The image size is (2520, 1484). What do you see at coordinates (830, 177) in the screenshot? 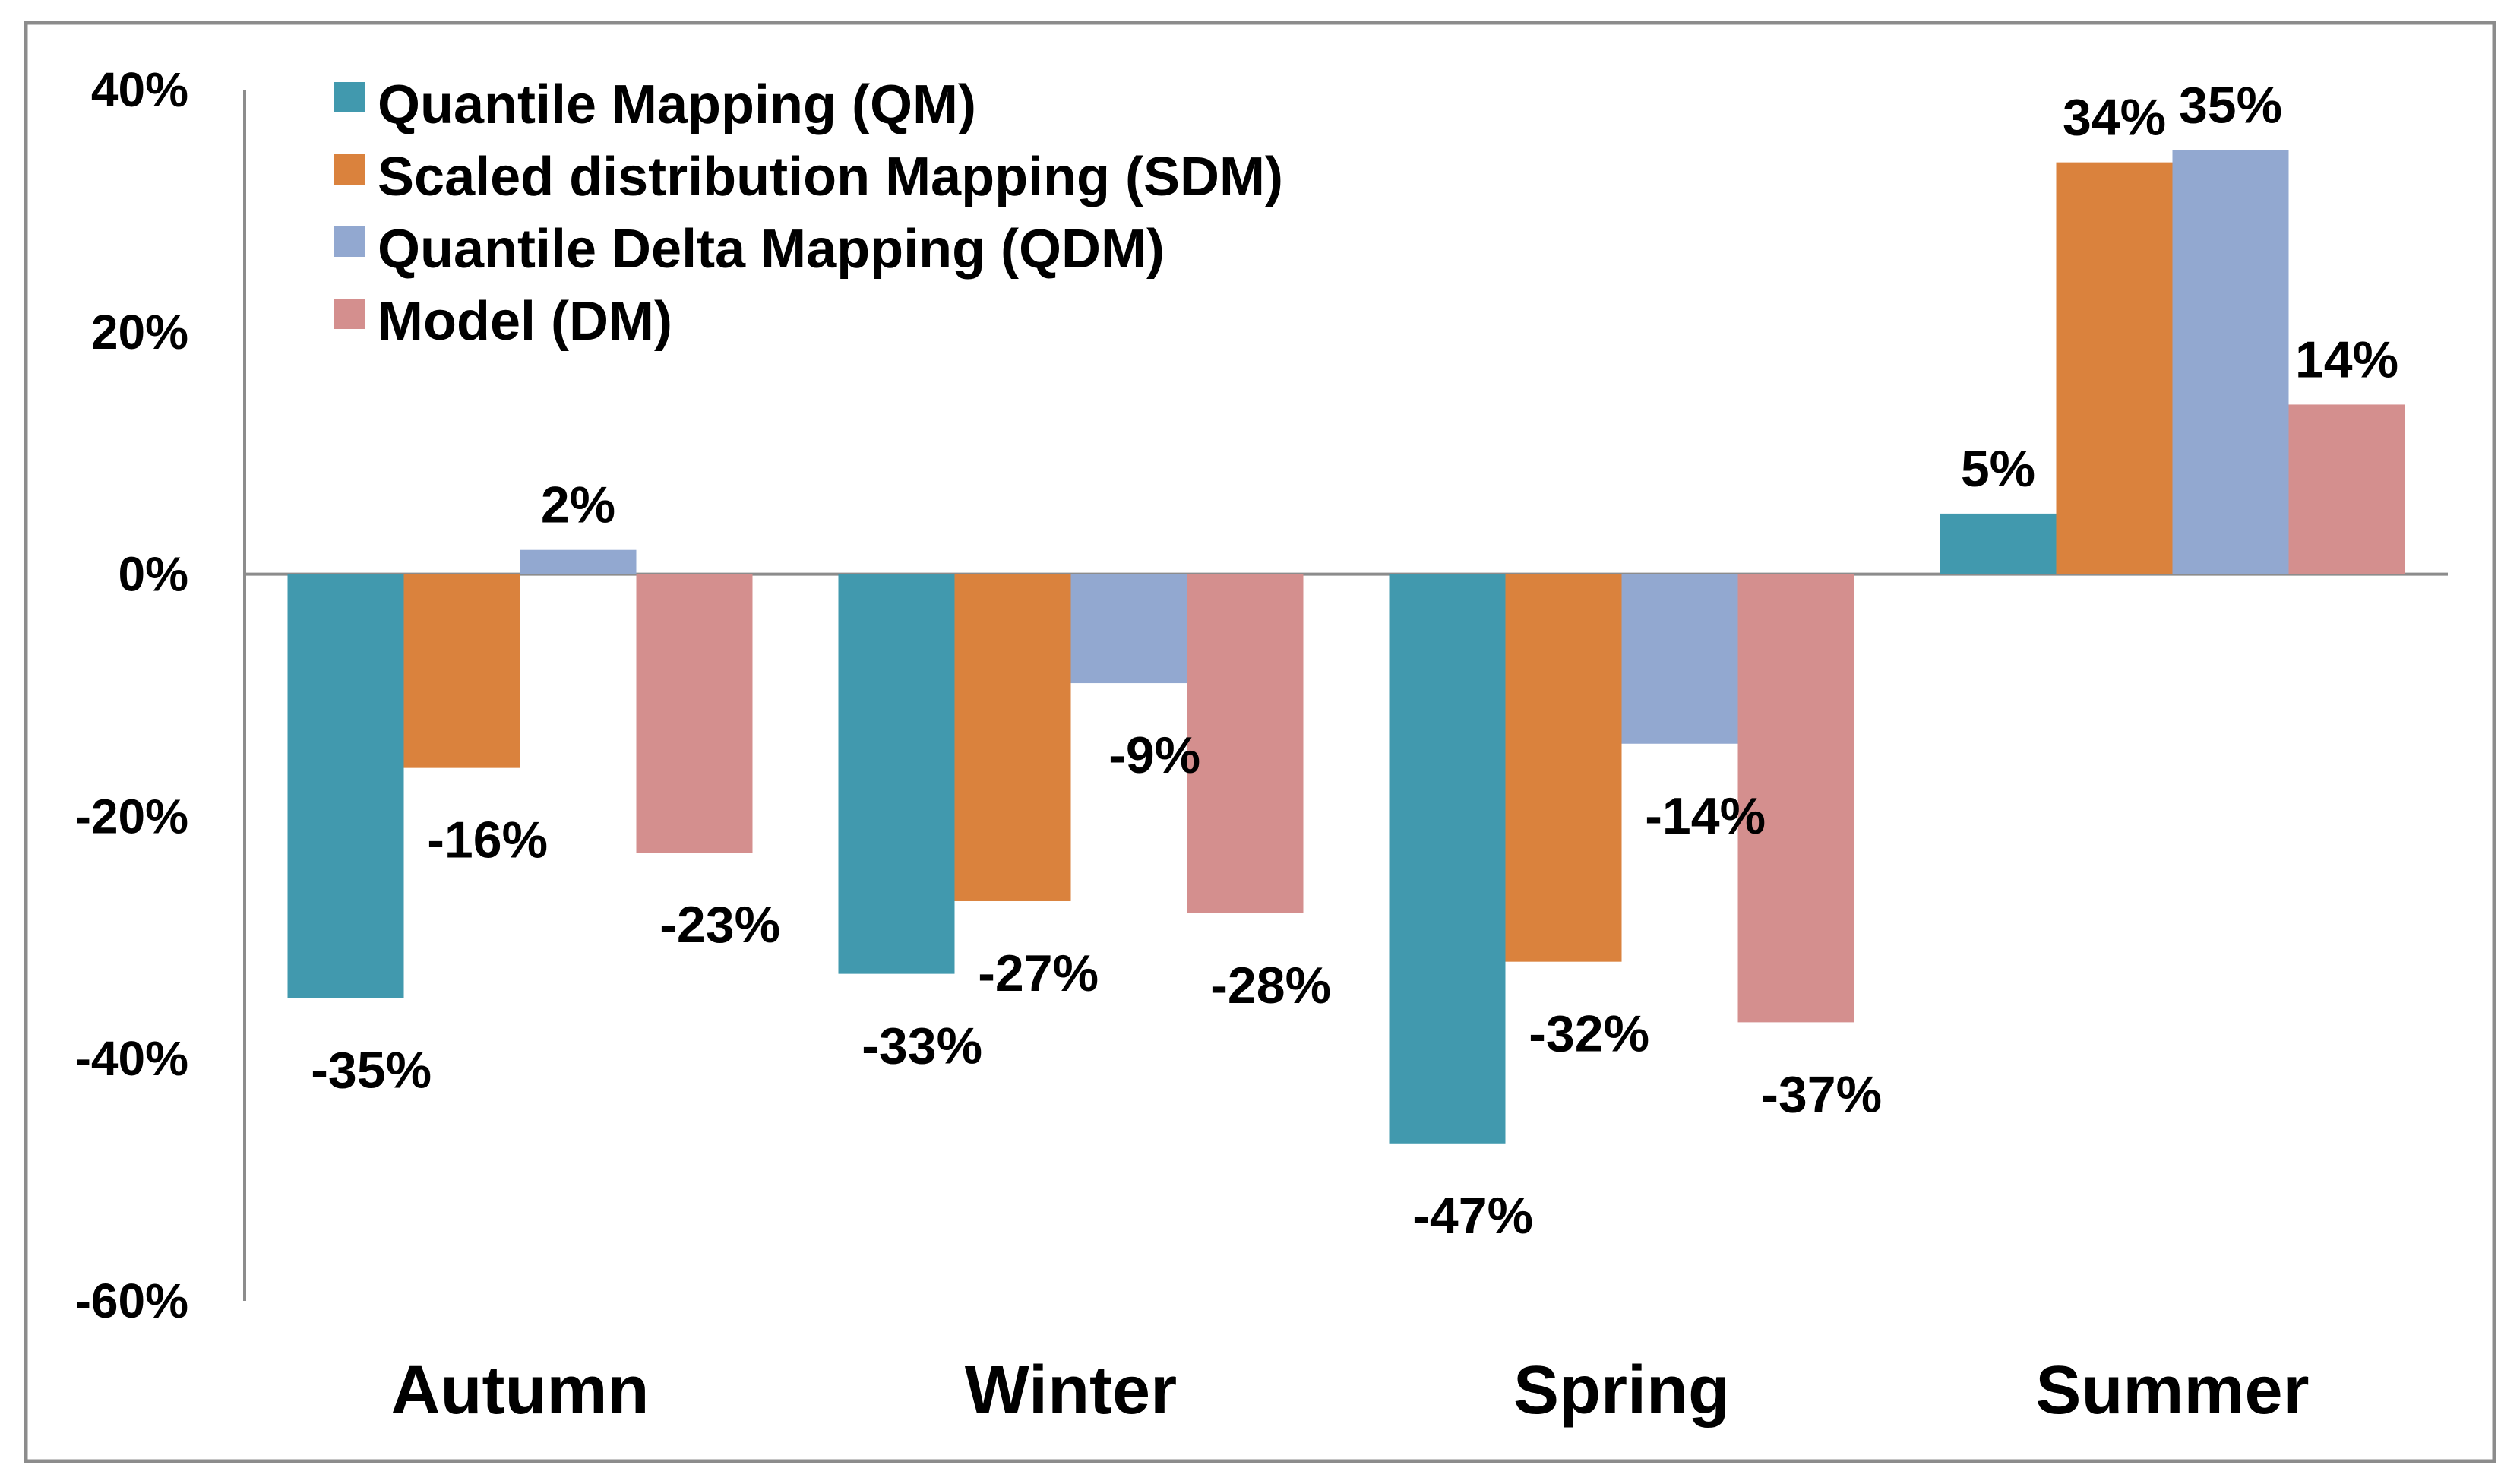
I see `legend-label: Scaled distribution Mapping (SDM)` at bounding box center [830, 177].